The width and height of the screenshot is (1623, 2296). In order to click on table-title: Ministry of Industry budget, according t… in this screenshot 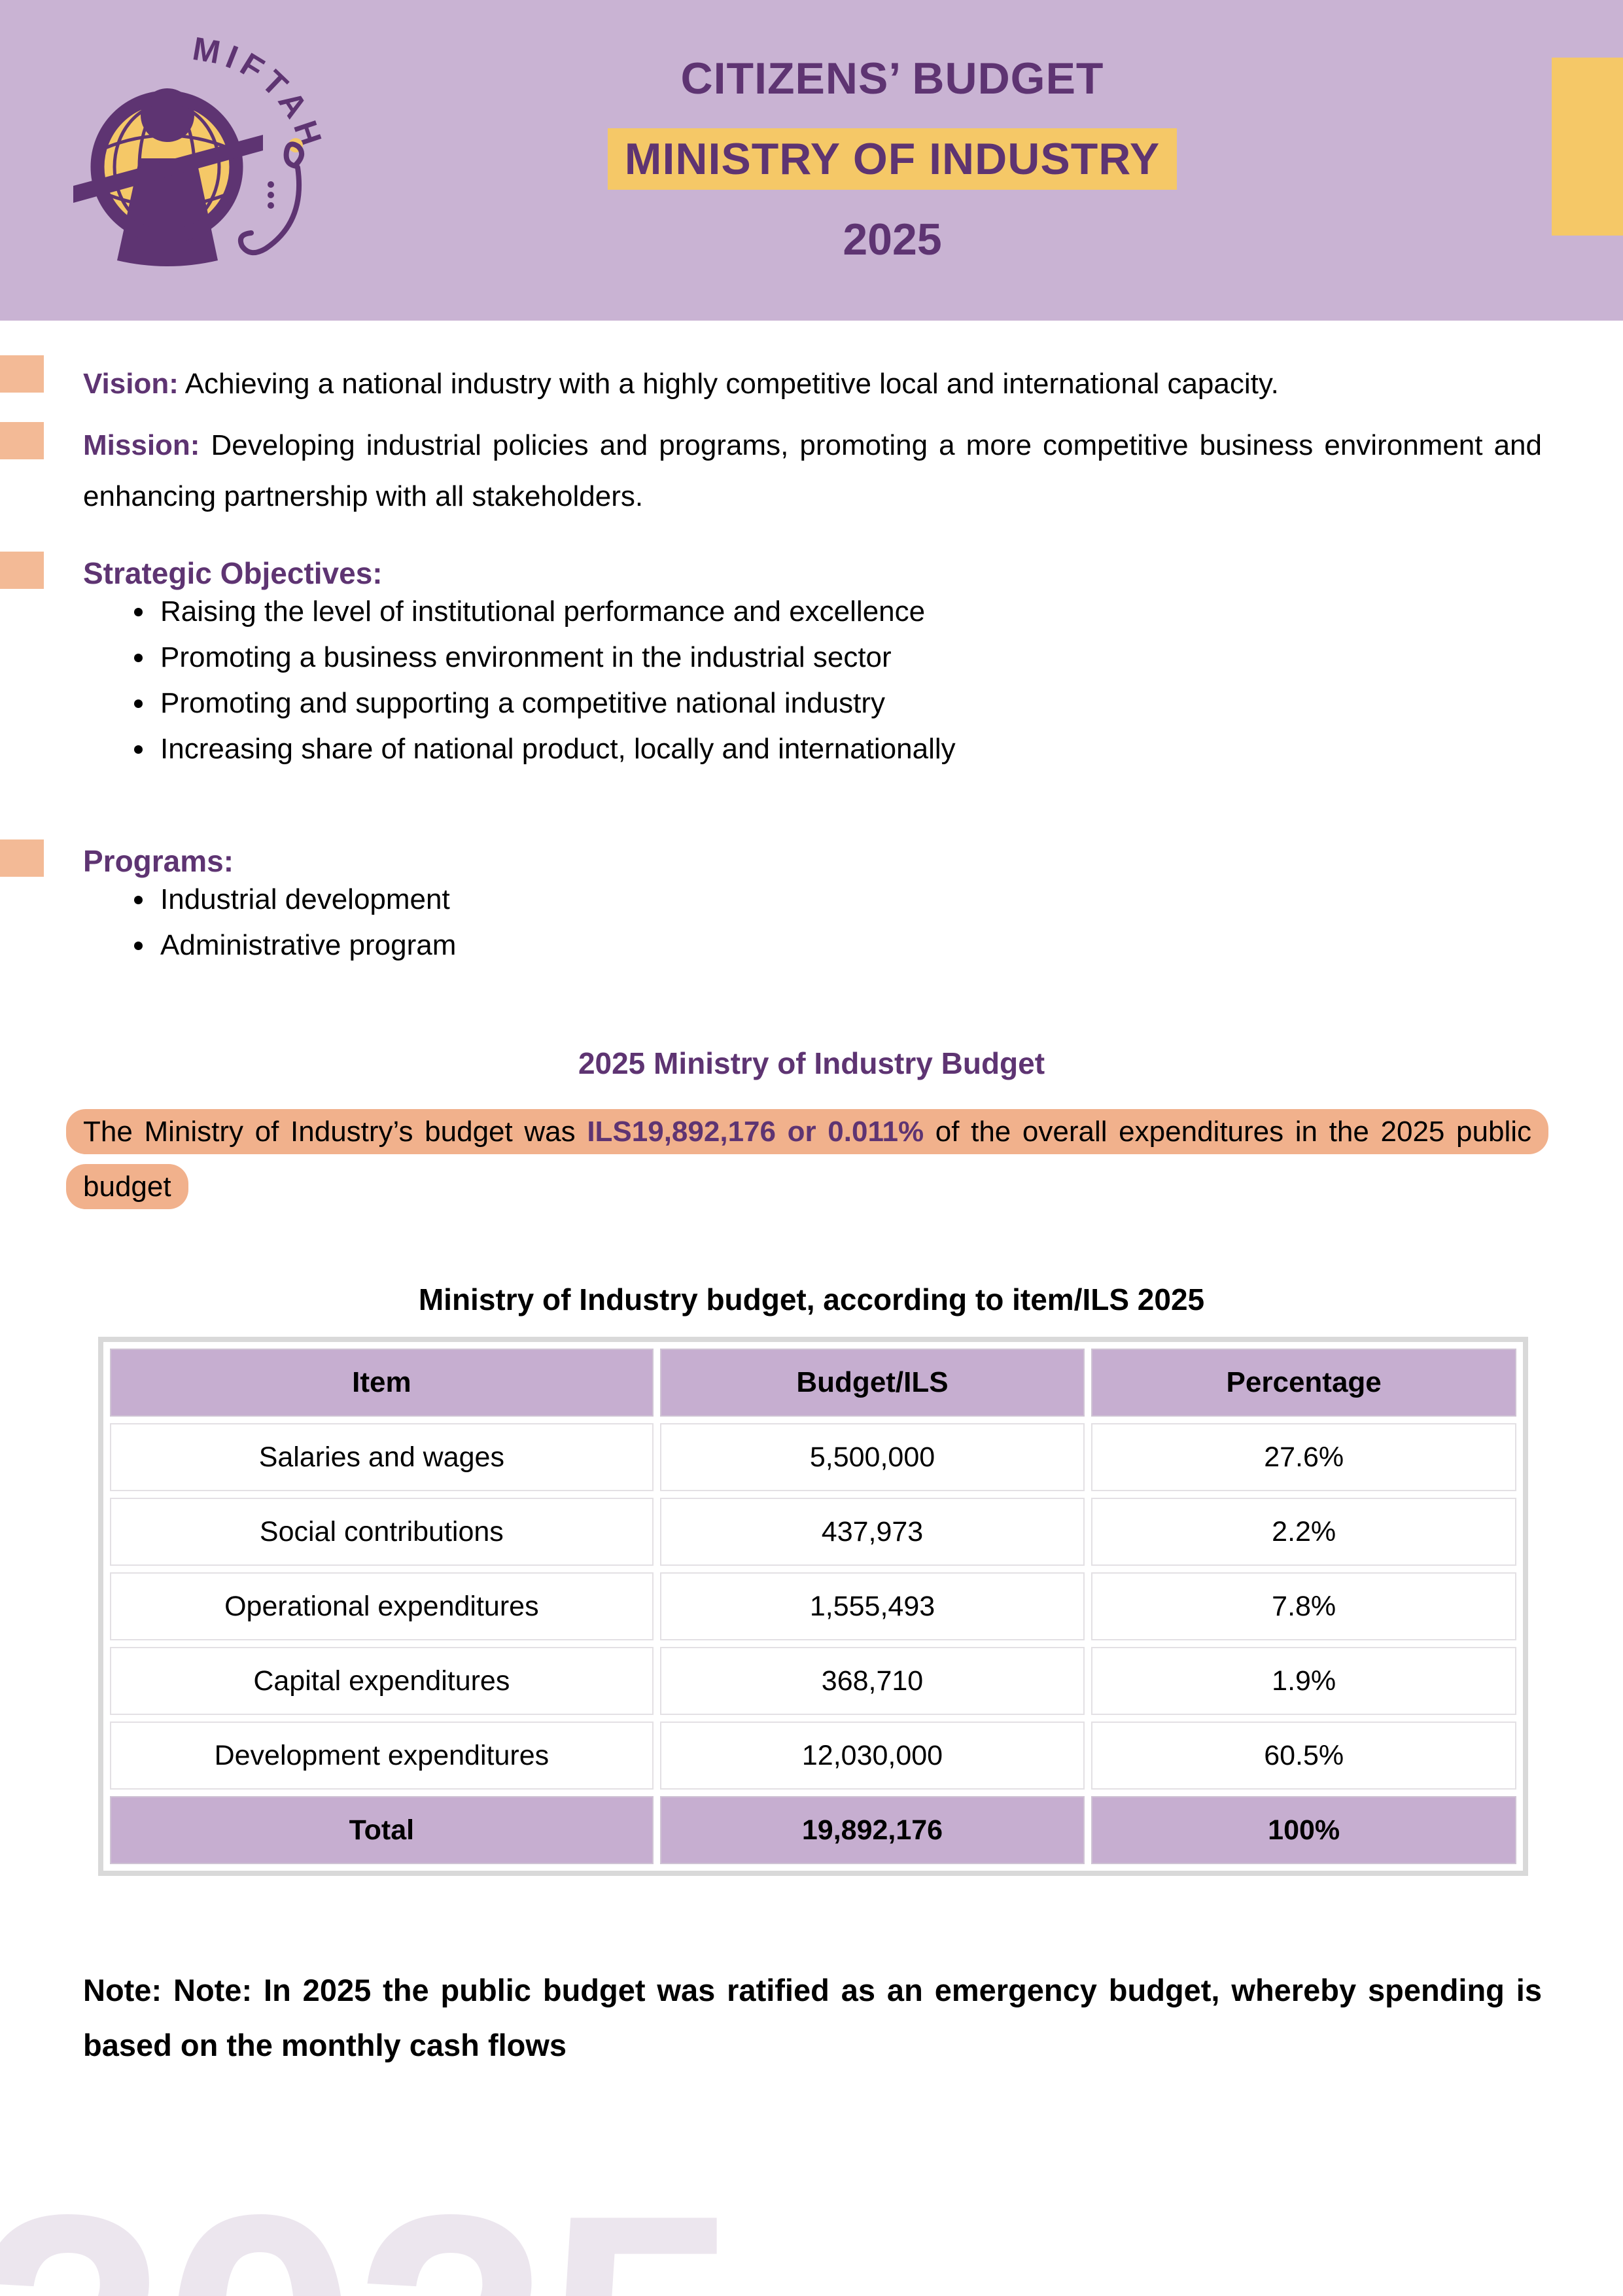, I will do `click(812, 1299)`.